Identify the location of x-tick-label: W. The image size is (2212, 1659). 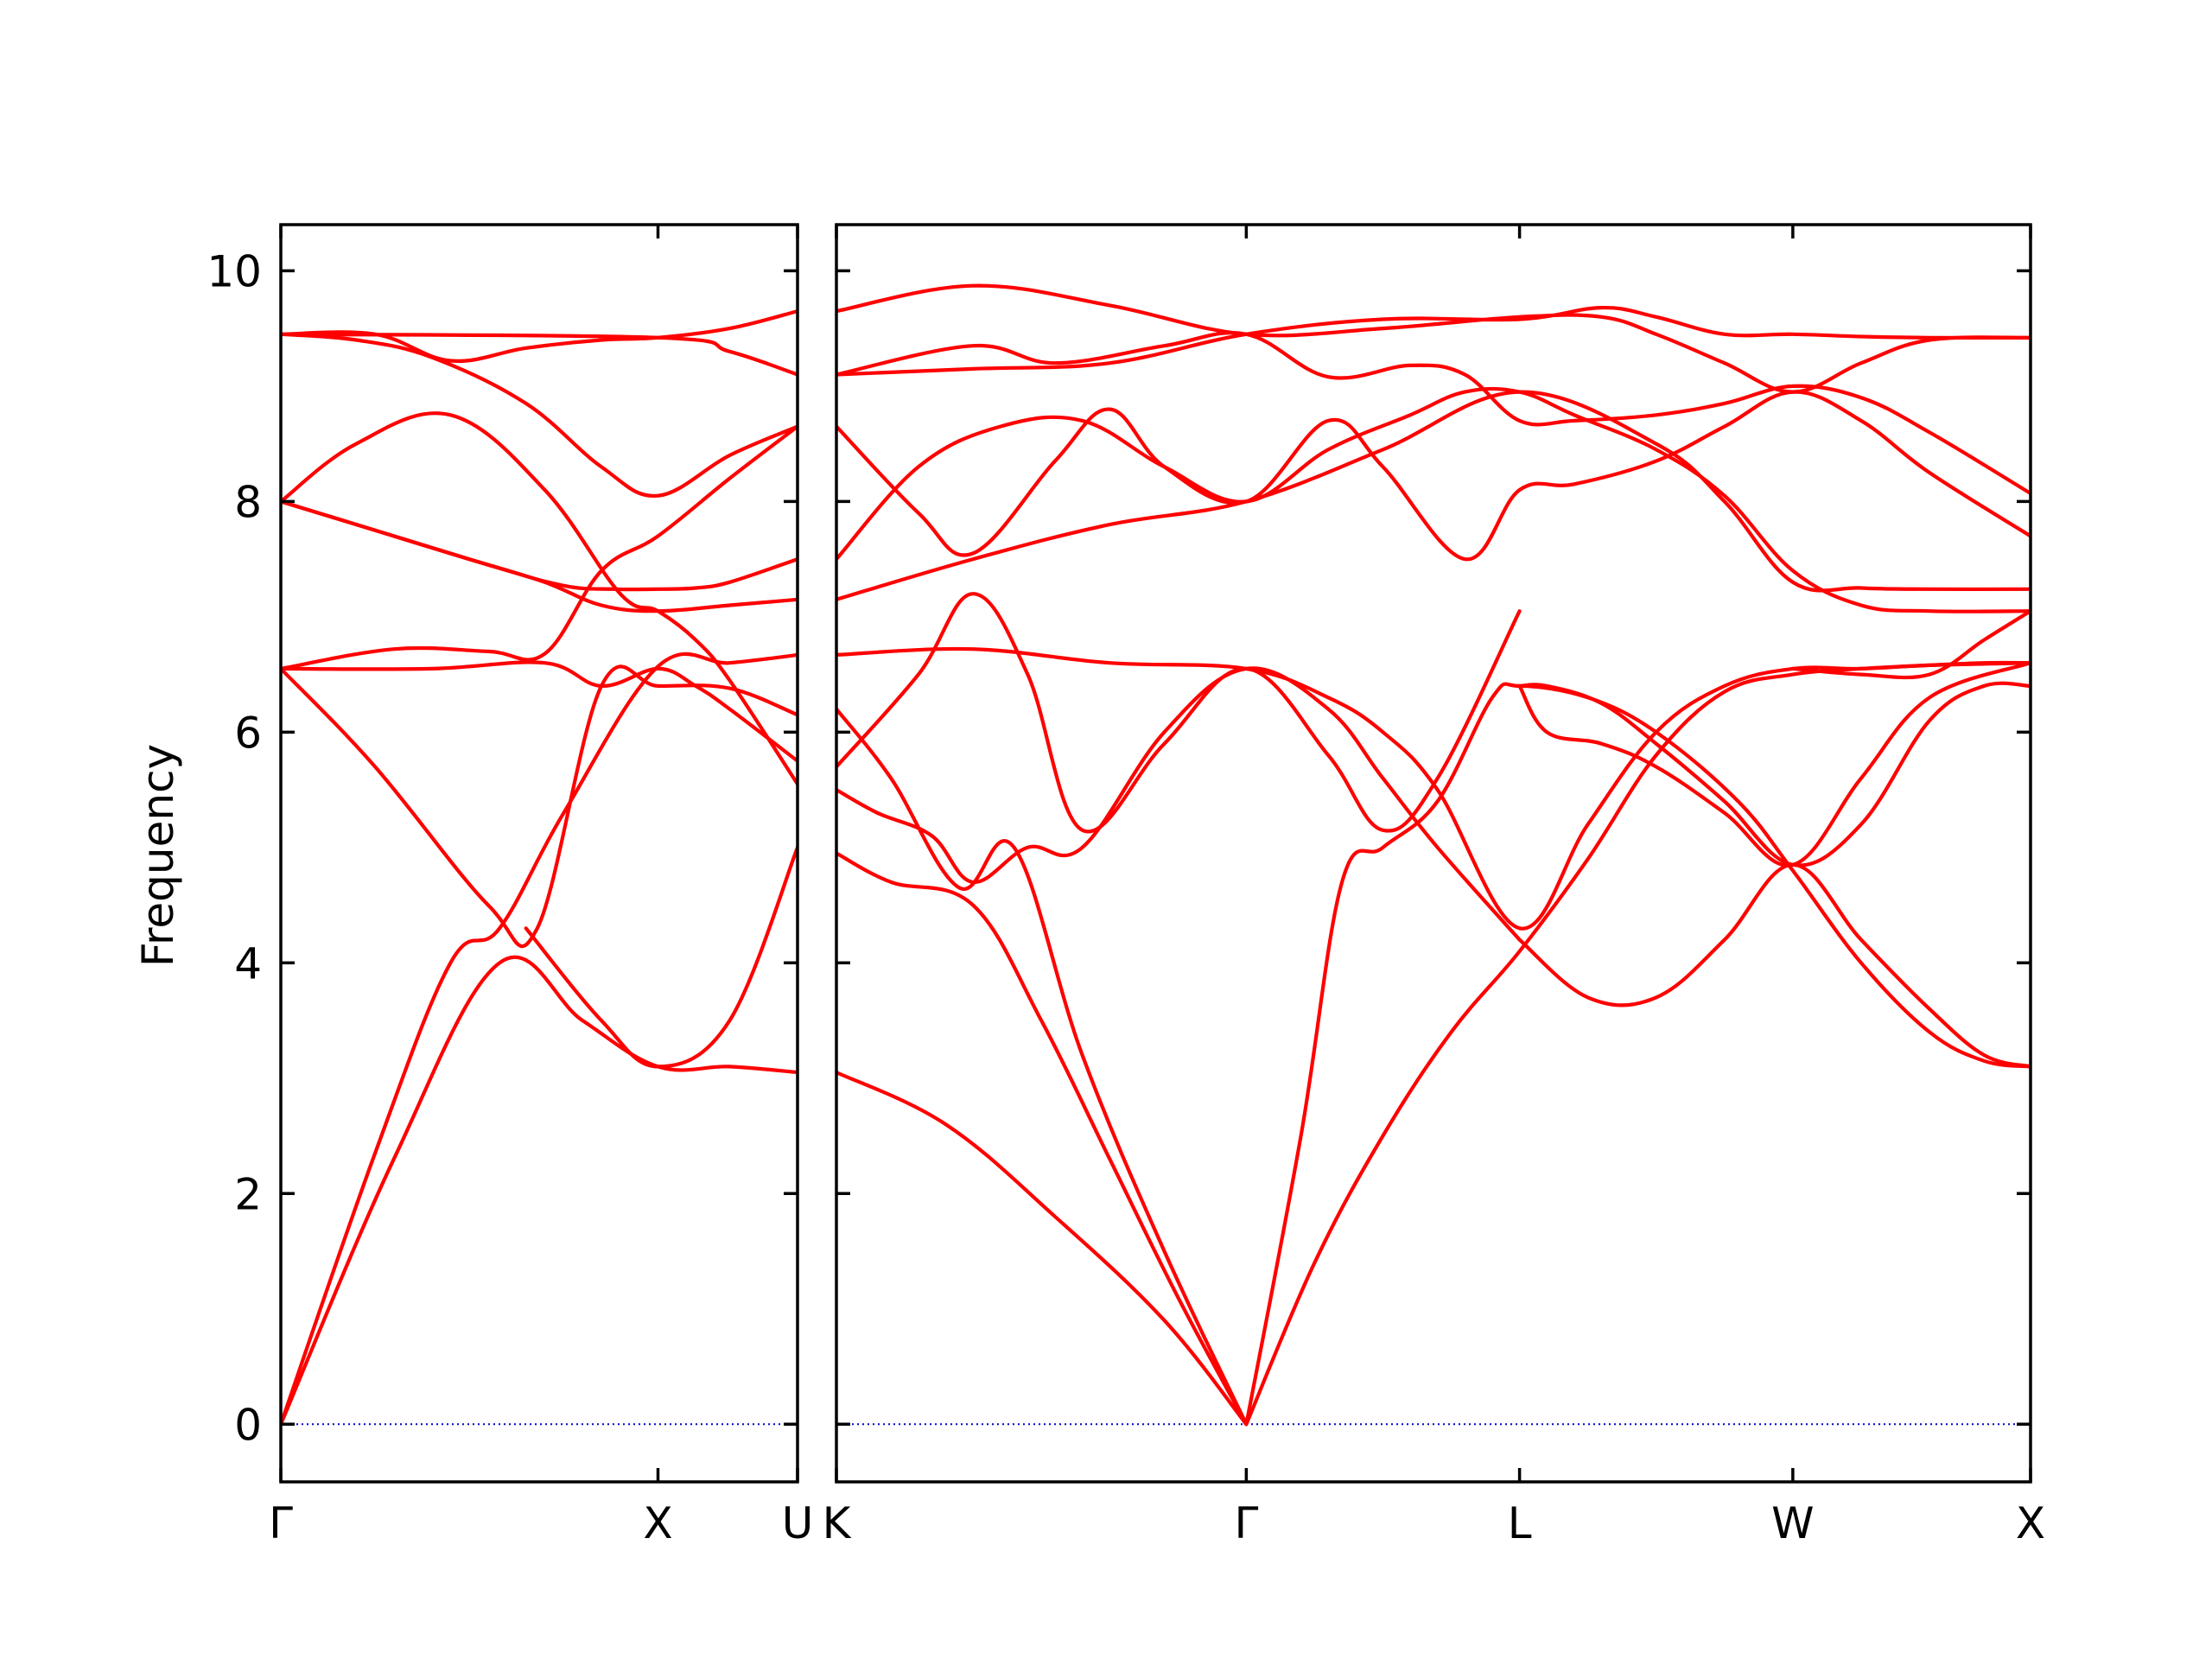
(1792, 1523).